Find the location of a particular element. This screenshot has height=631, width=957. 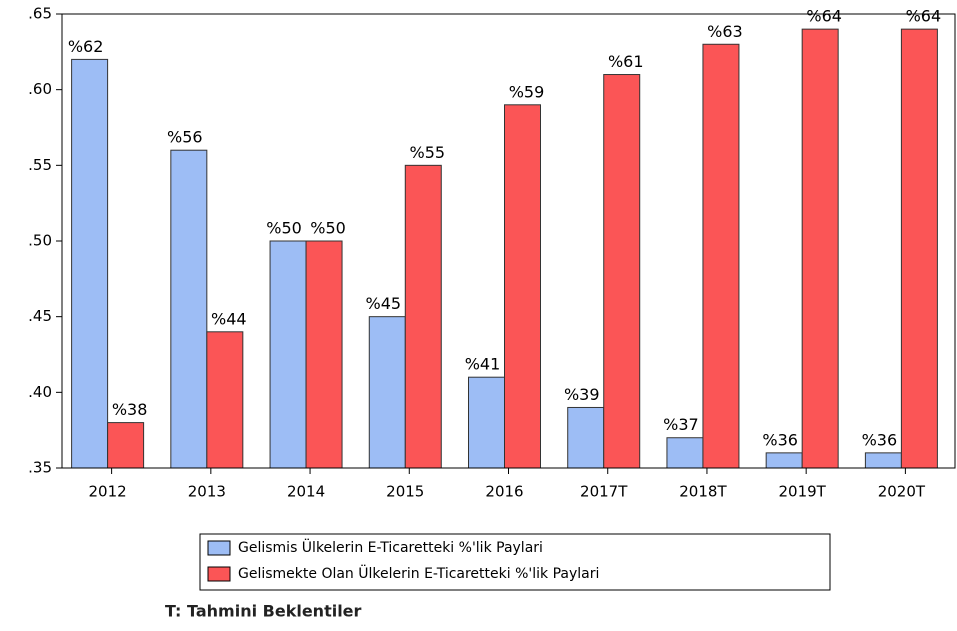

value-label: %62 is located at coordinates (86, 46).